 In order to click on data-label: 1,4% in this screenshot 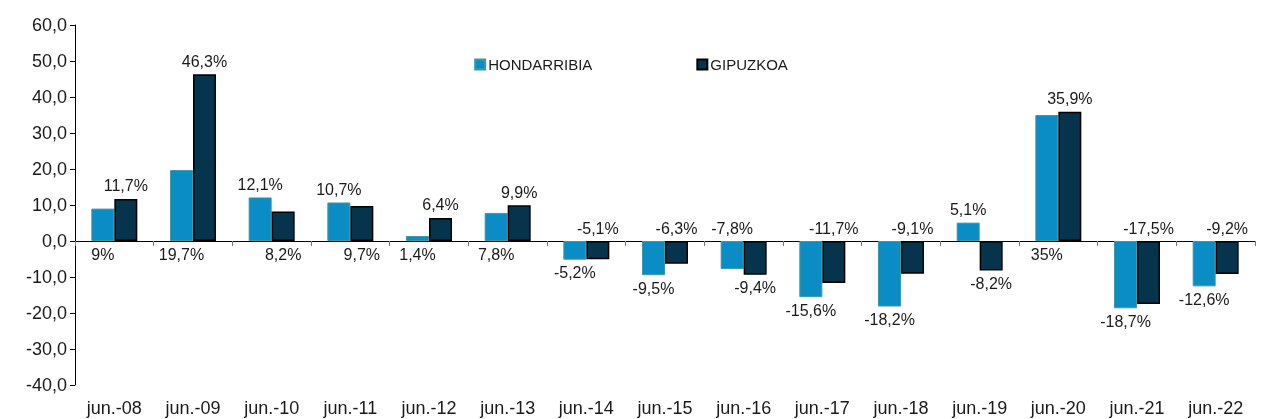, I will do `click(417, 254)`.